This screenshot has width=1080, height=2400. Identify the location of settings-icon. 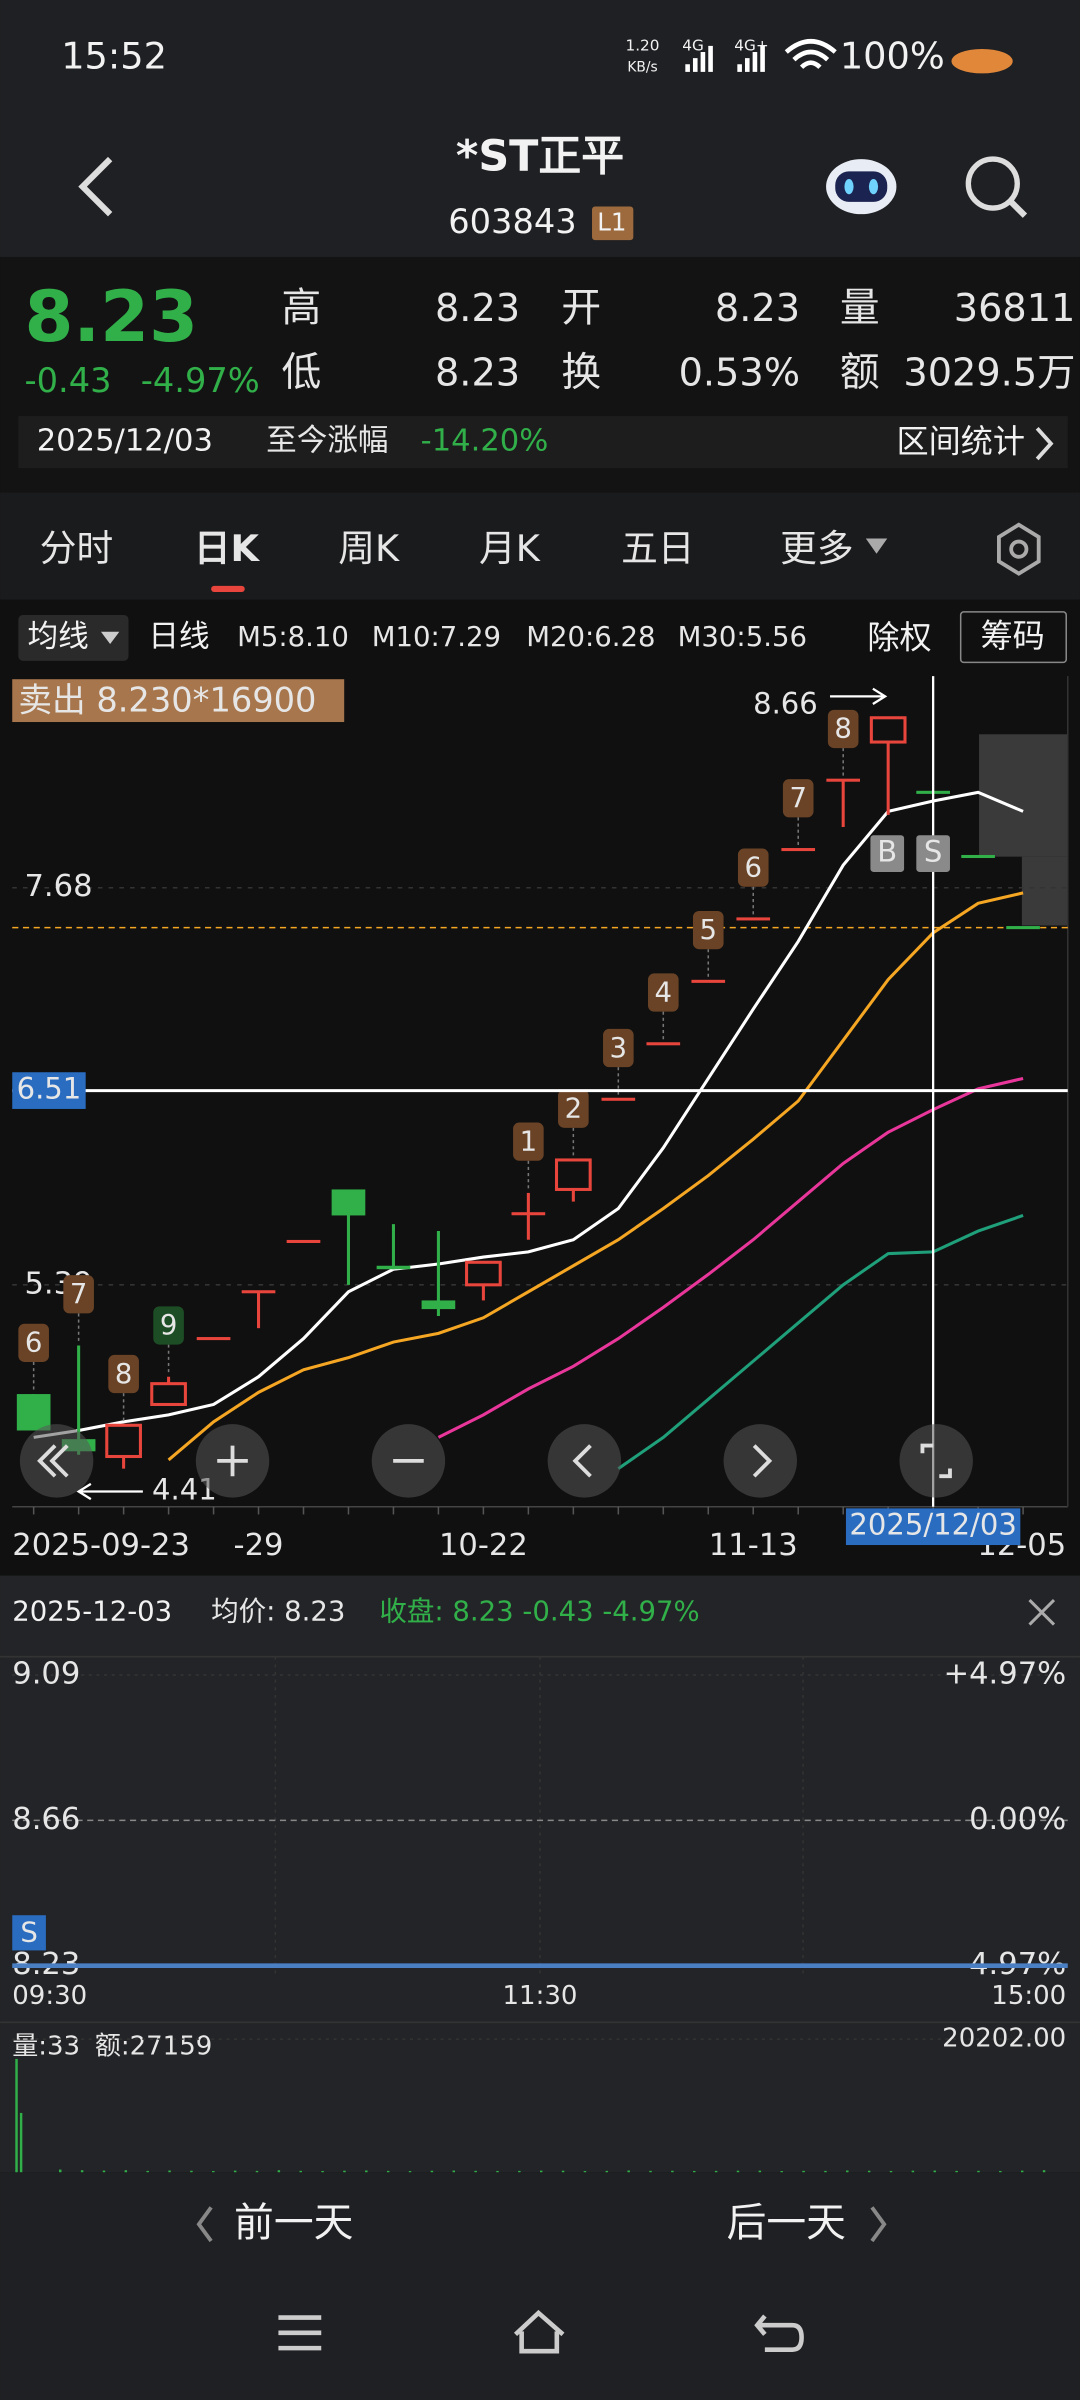
(1019, 549).